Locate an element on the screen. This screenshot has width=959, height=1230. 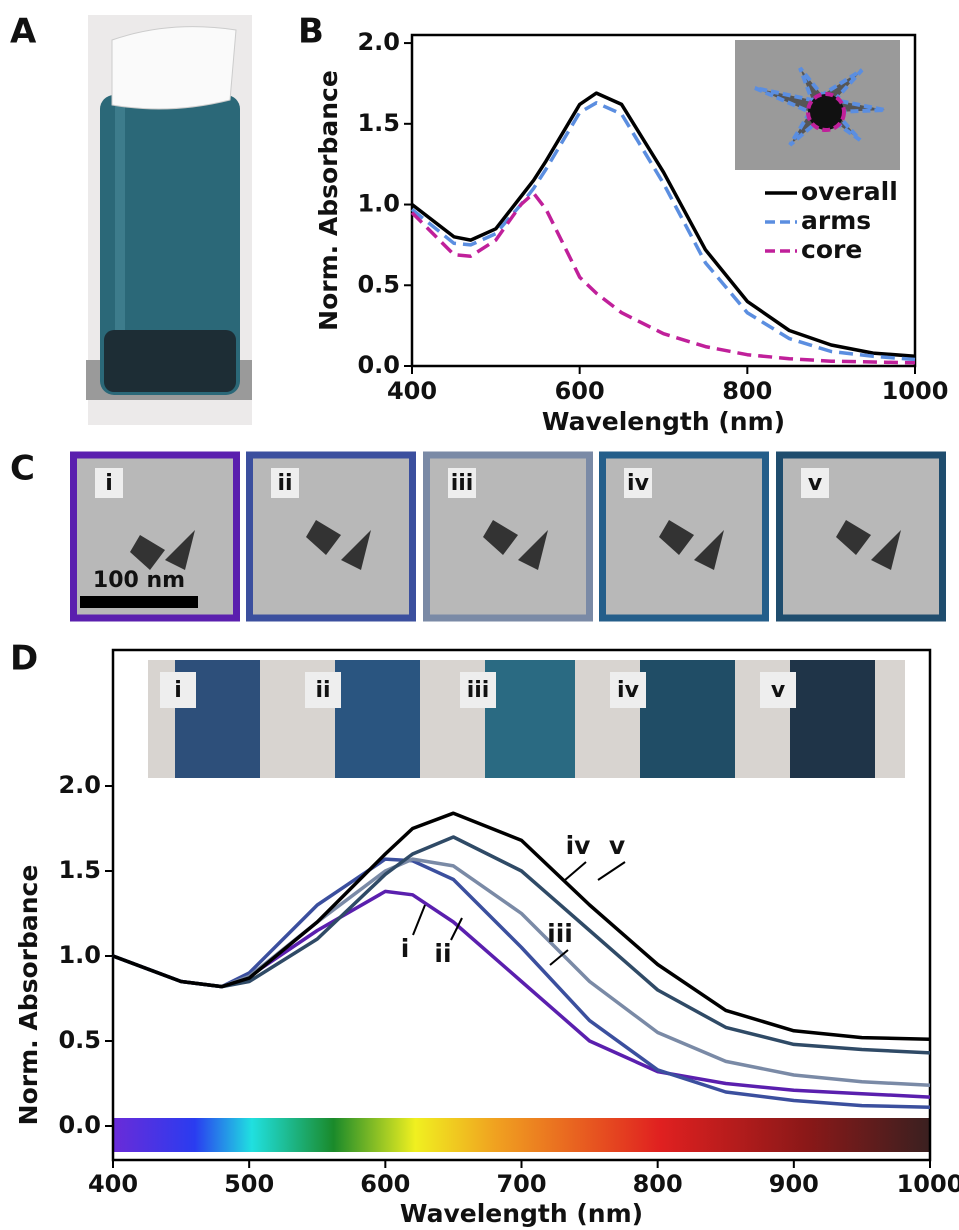
cuvette-label: i is located at coordinates (178, 690).